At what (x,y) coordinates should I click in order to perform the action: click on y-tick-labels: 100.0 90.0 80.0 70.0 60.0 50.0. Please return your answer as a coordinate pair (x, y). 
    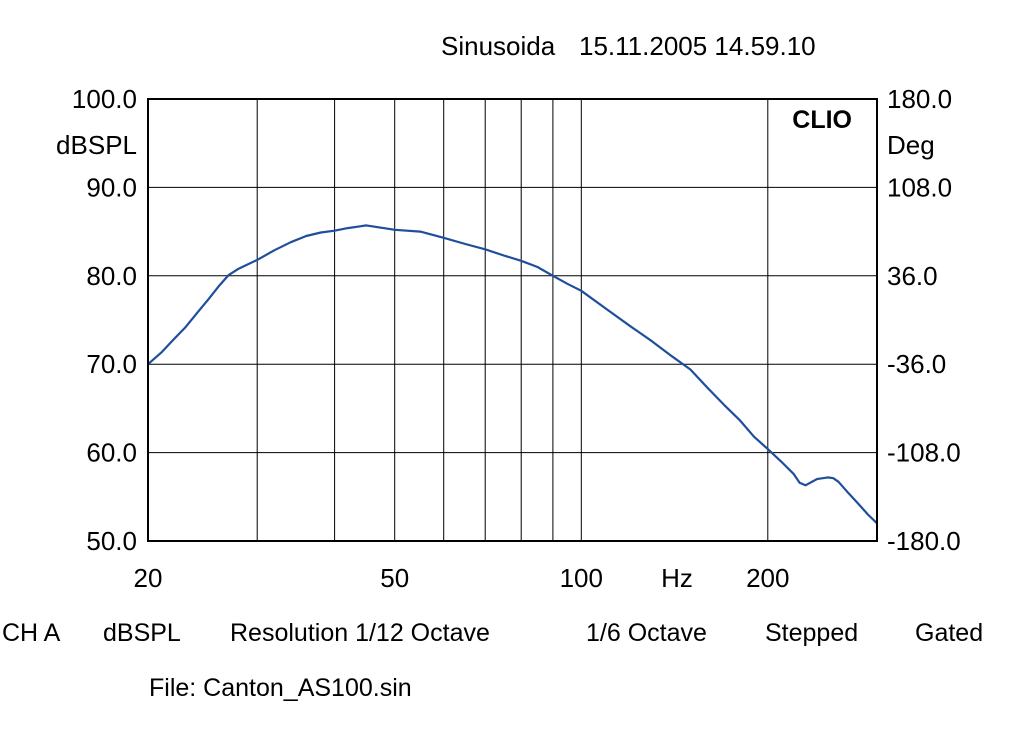
    Looking at the image, I should click on (104, 320).